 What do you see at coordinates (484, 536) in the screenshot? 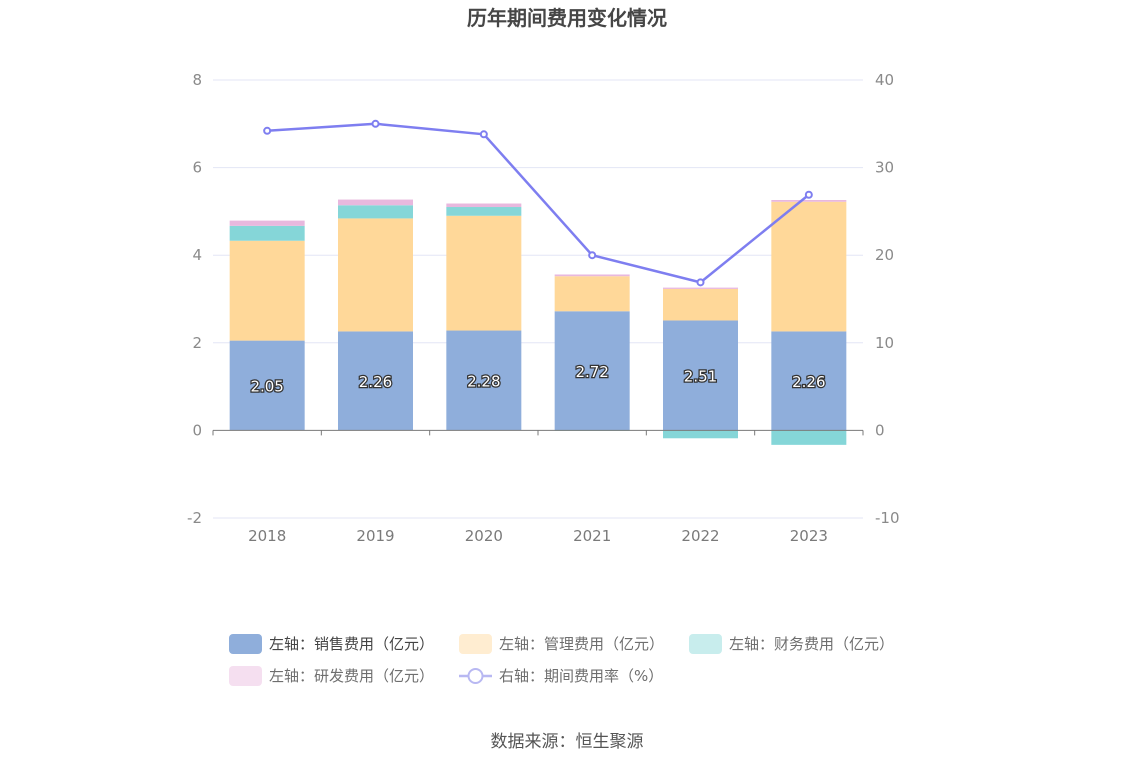
I see `x-tick-label: 2020` at bounding box center [484, 536].